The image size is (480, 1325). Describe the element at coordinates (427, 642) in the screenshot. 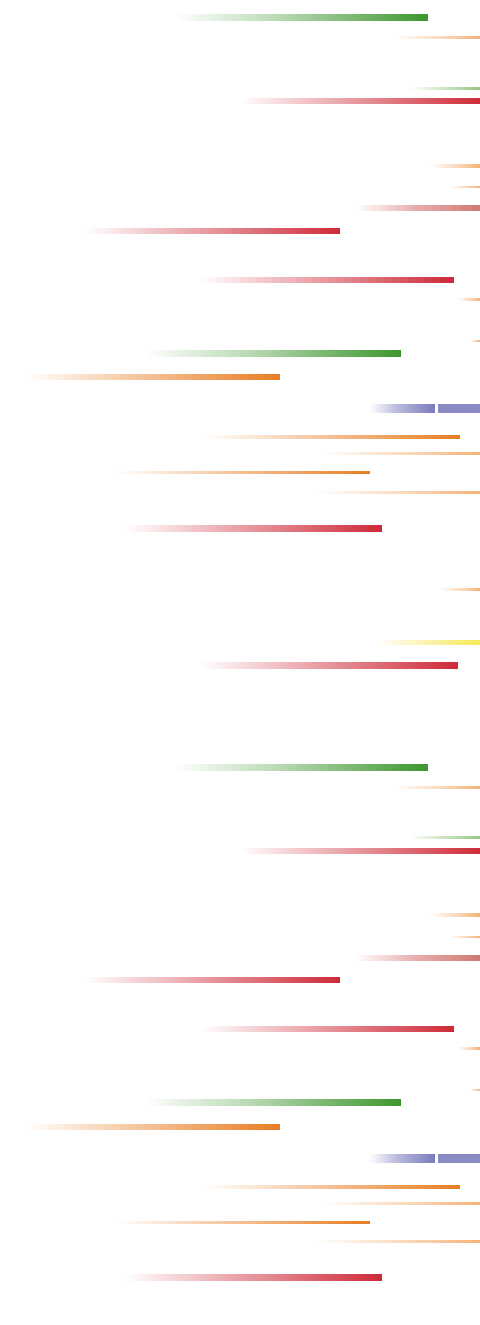

I see `streak-yellow` at that location.